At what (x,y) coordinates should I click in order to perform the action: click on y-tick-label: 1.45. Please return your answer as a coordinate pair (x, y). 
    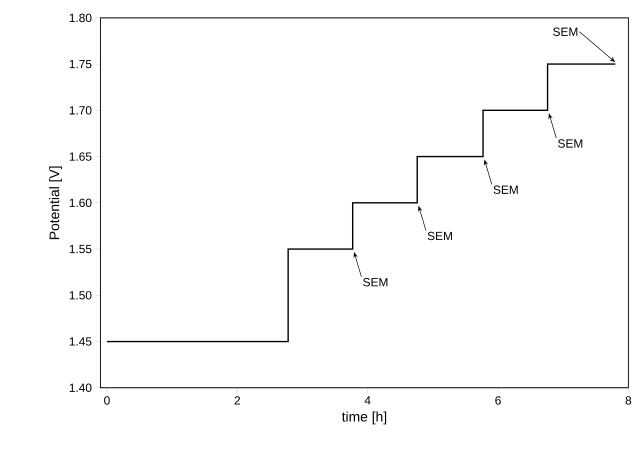
    Looking at the image, I should click on (81, 341).